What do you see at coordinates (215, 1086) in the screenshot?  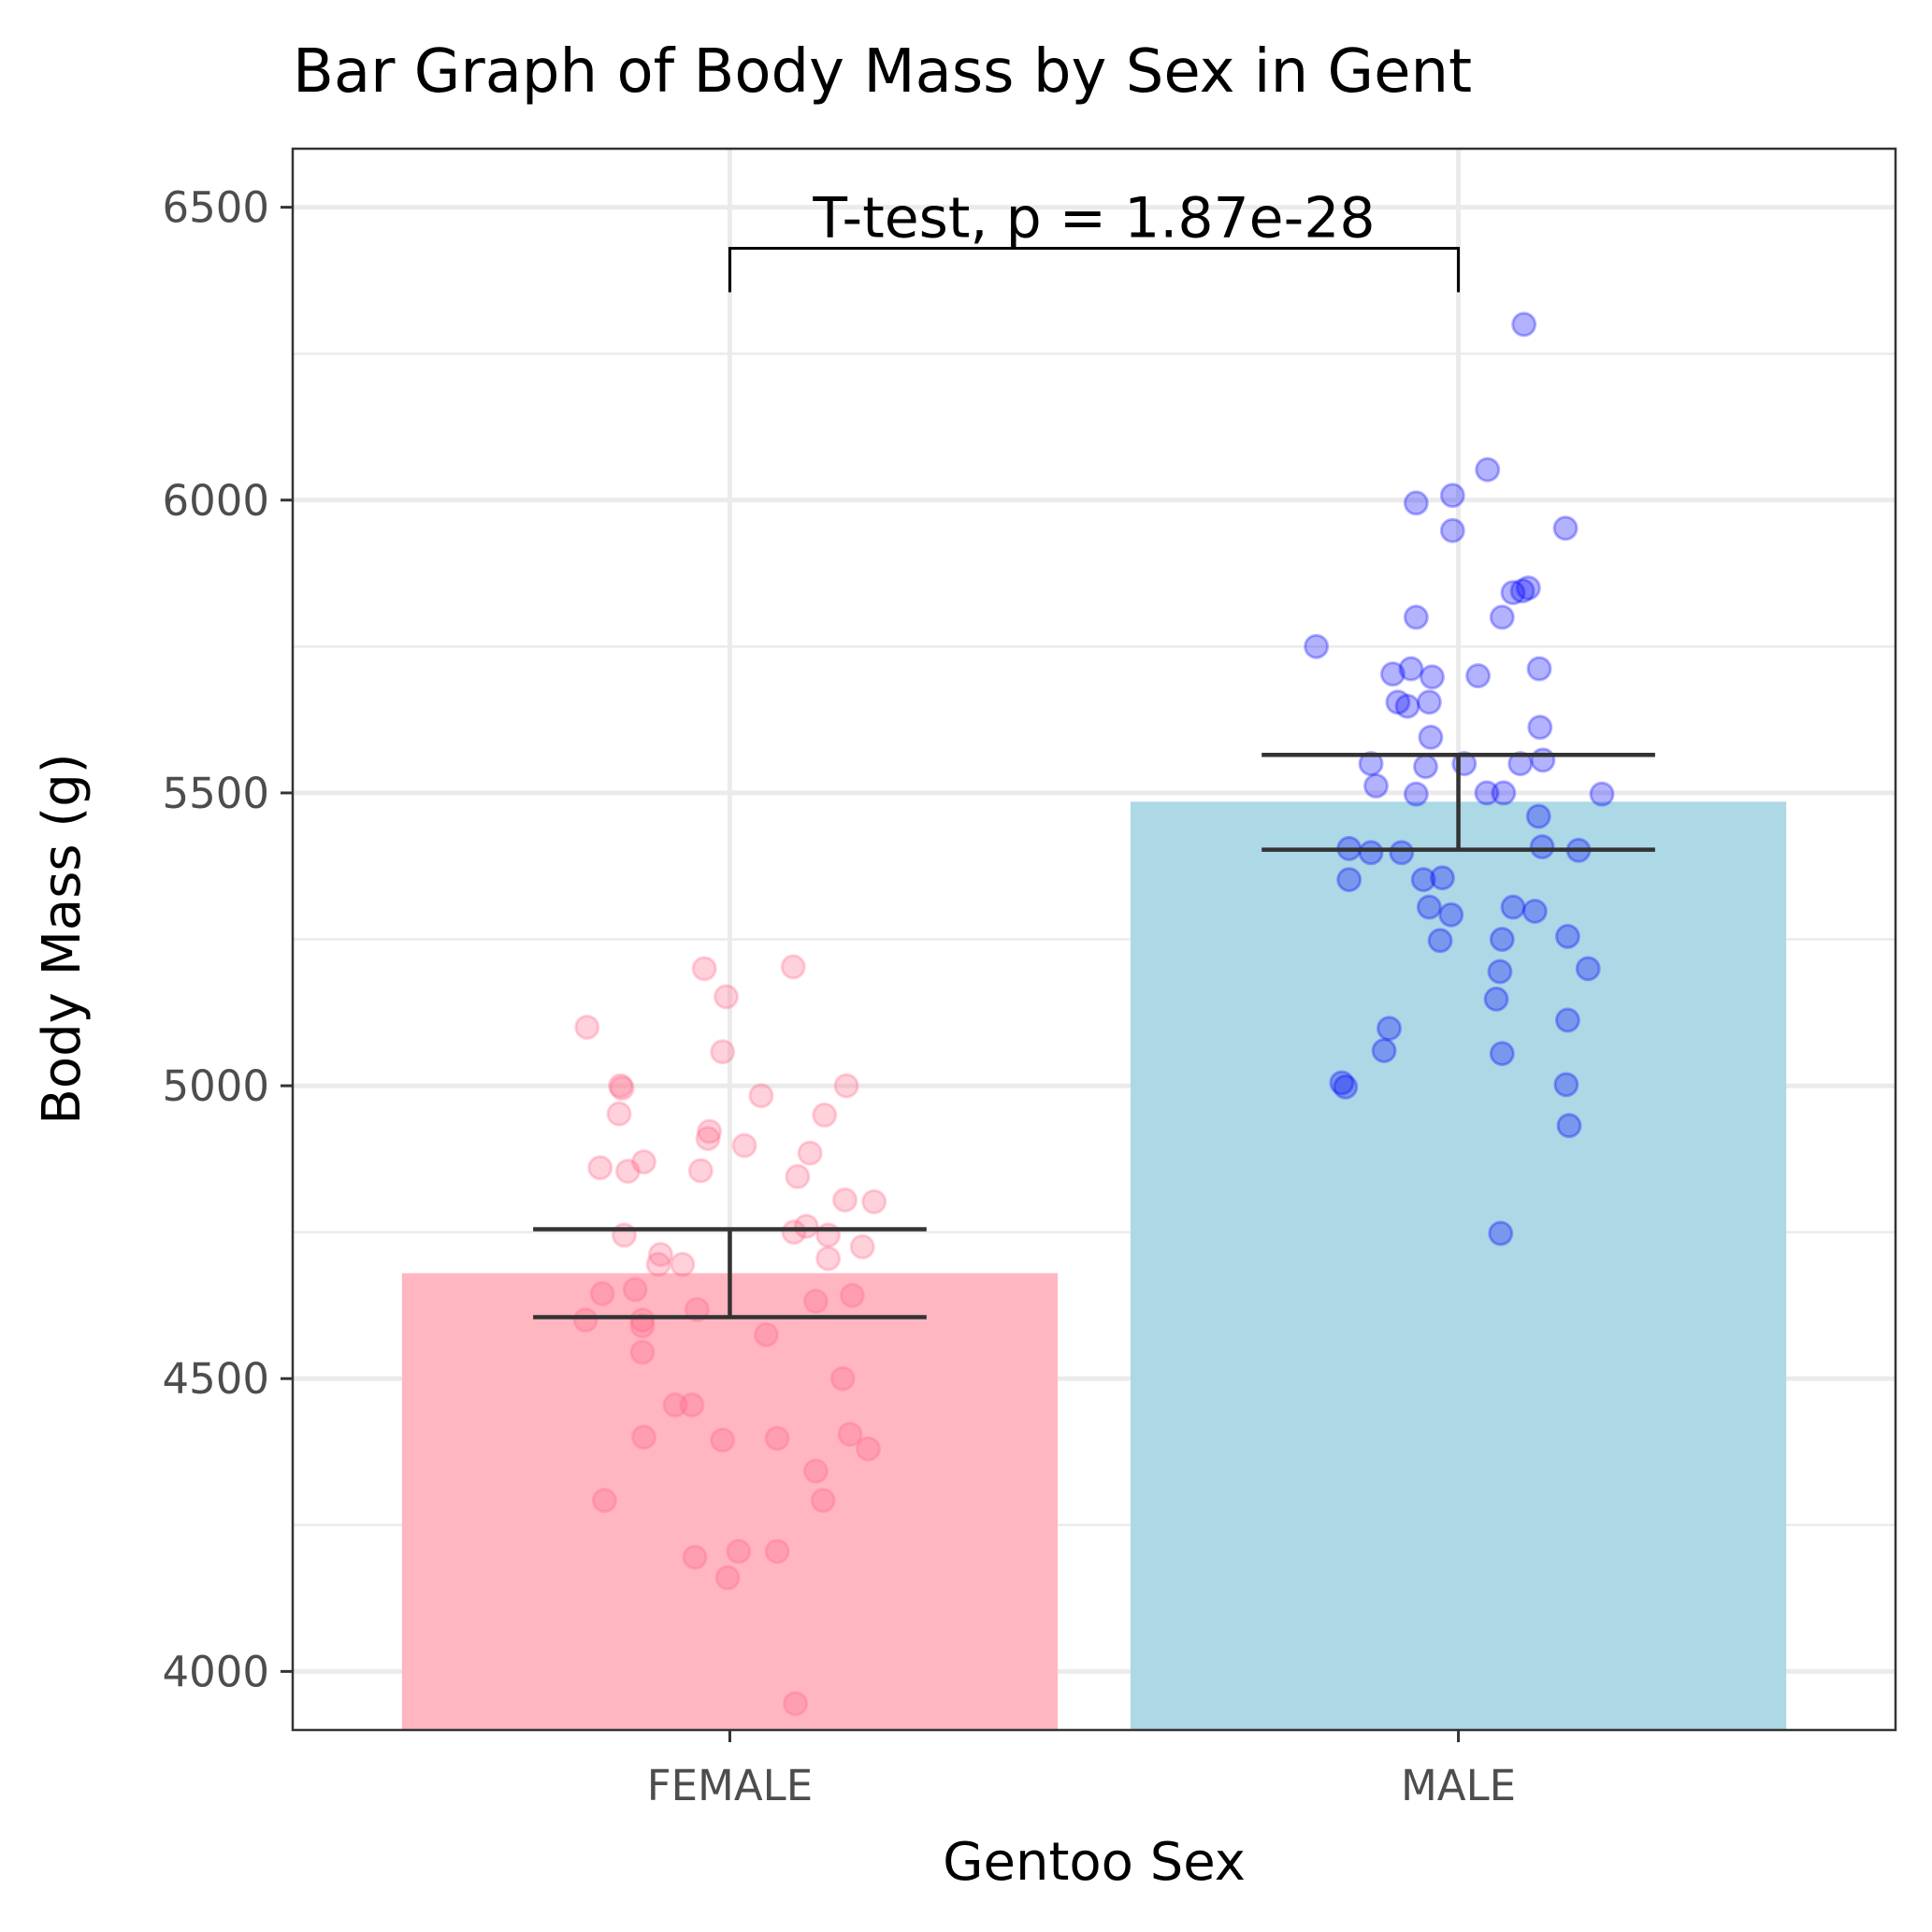 I see `y-tick-label: 5000` at bounding box center [215, 1086].